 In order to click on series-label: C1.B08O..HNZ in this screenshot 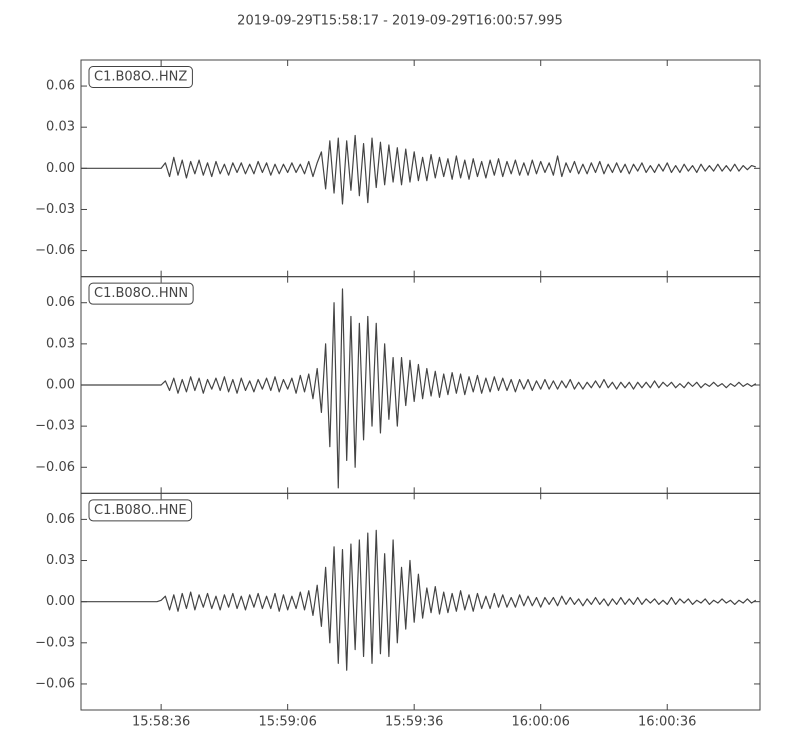, I will do `click(140, 77)`.